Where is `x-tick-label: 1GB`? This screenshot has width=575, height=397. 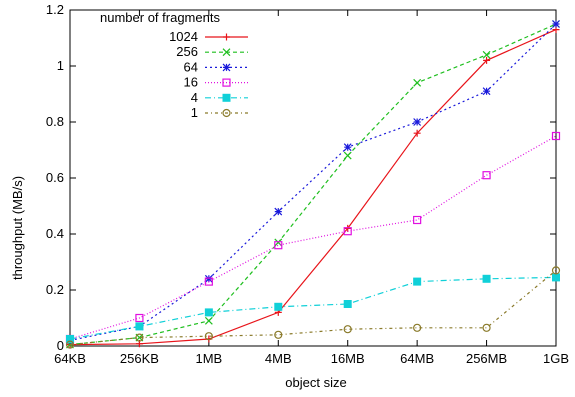 x-tick-label: 1GB is located at coordinates (556, 358).